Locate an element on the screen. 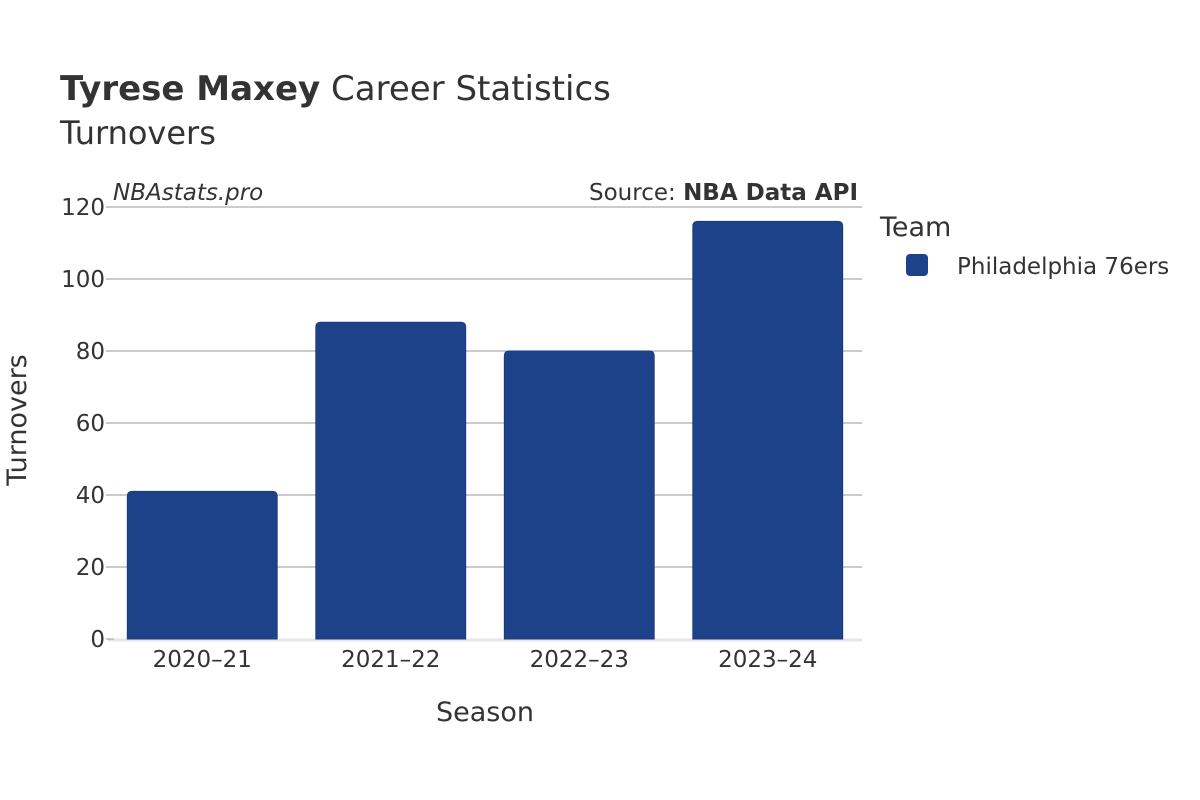 Image resolution: width=1200 pixels, height=800 pixels. y-axis-label: Turnovers is located at coordinates (17, 420).